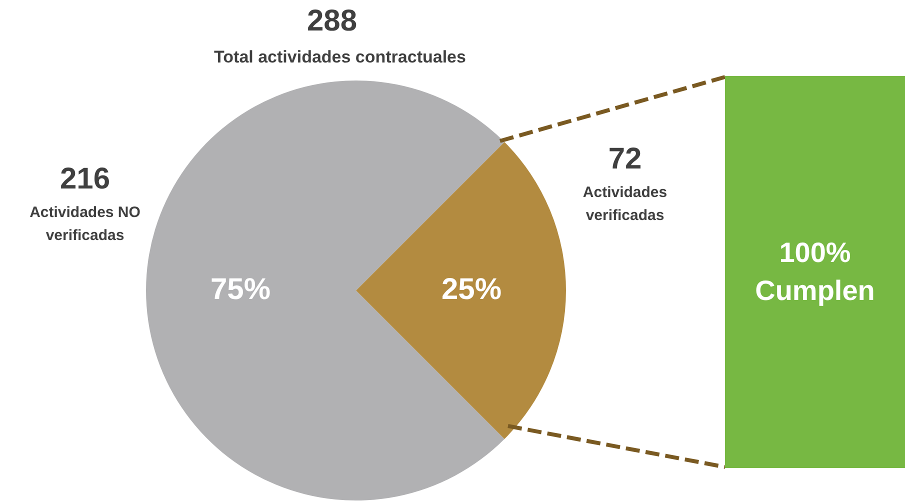 The width and height of the screenshot is (905, 501). I want to click on chart-subtitle: Total actividades contractuales, so click(340, 57).